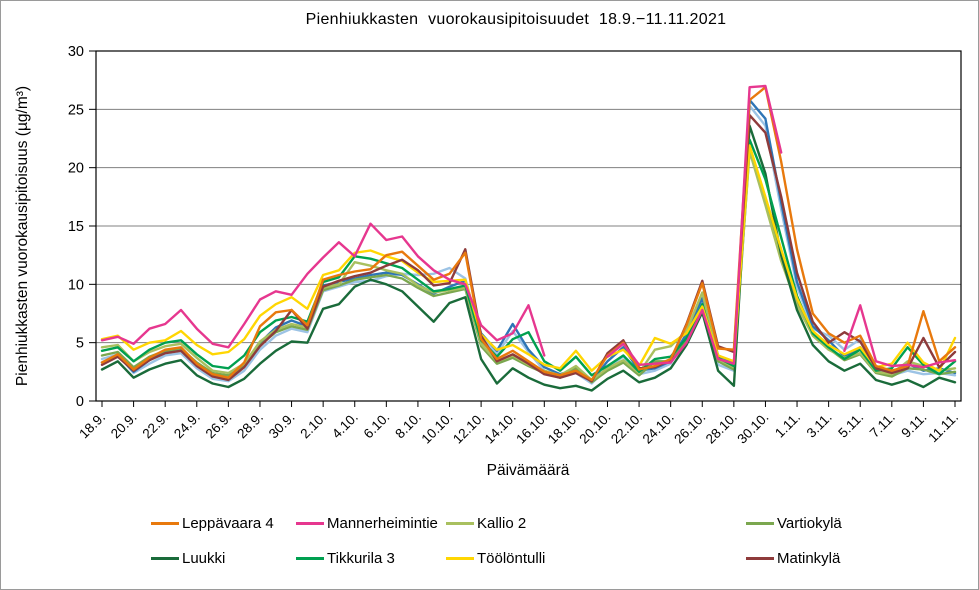 The width and height of the screenshot is (979, 590). I want to click on legend-label: Töölöntulli, so click(511, 558).